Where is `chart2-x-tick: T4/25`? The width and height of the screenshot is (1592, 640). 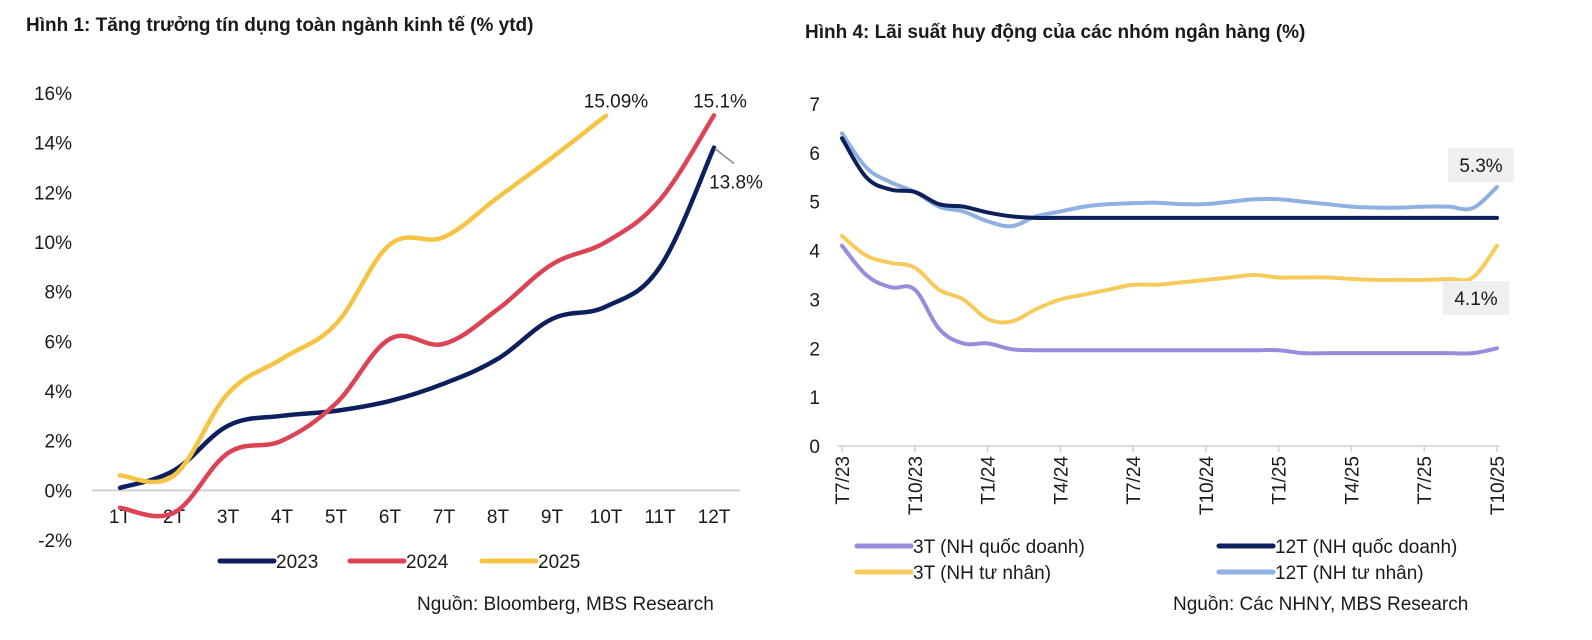 chart2-x-tick: T4/25 is located at coordinates (1352, 480).